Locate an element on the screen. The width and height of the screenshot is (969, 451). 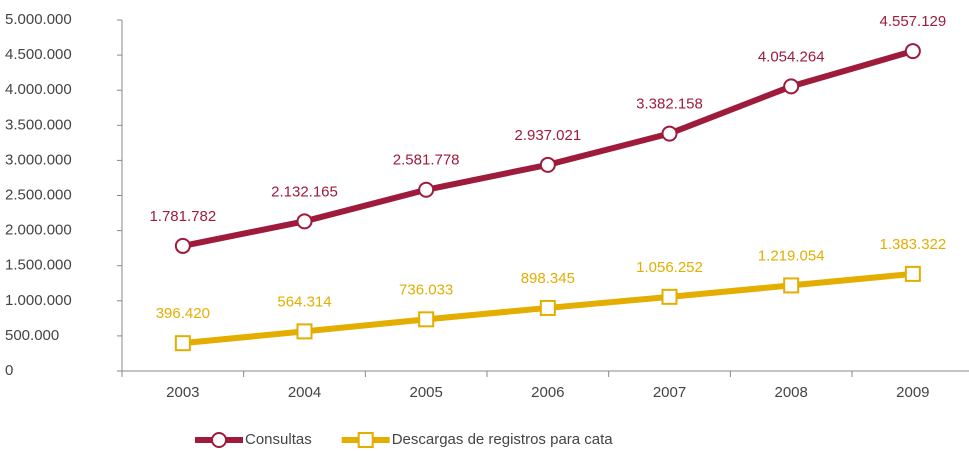
legend-label: Consultas is located at coordinates (278, 439).